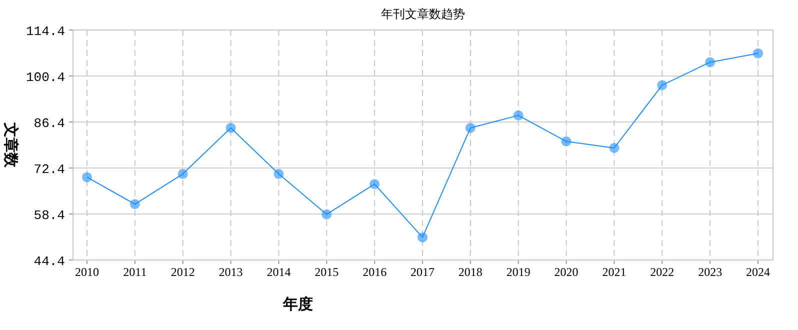  What do you see at coordinates (662, 272) in the screenshot?
I see `x-tick-label: 2022` at bounding box center [662, 272].